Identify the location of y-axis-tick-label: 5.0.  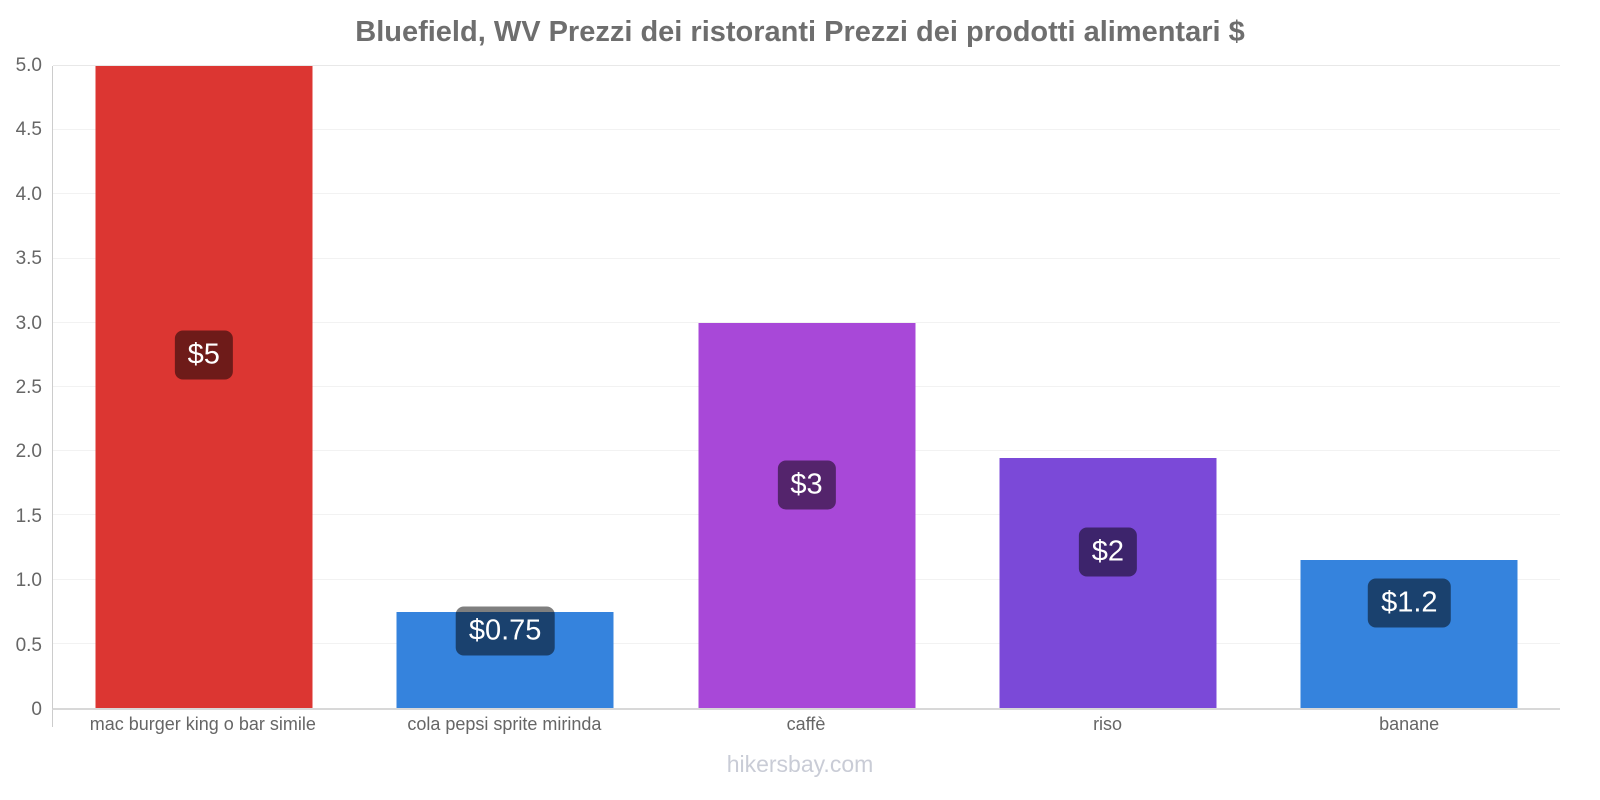
(28, 65).